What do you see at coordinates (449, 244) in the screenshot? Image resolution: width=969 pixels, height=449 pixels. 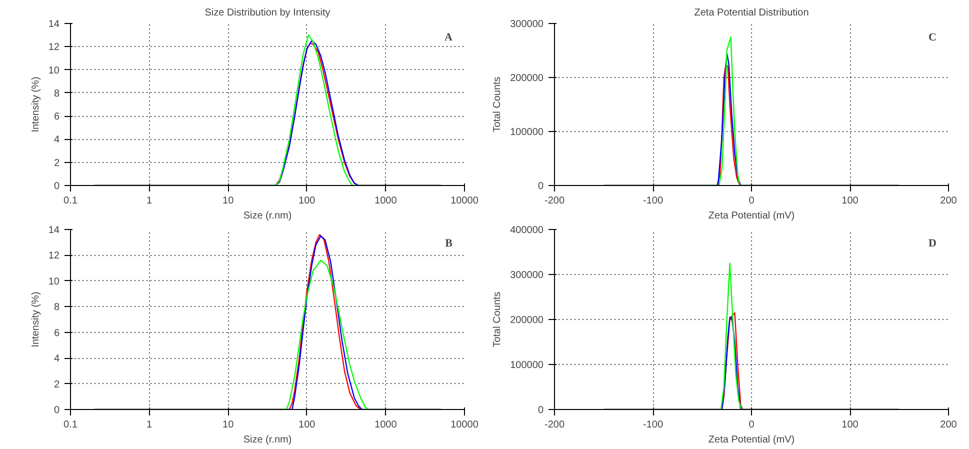 I see `annotation: B` at bounding box center [449, 244].